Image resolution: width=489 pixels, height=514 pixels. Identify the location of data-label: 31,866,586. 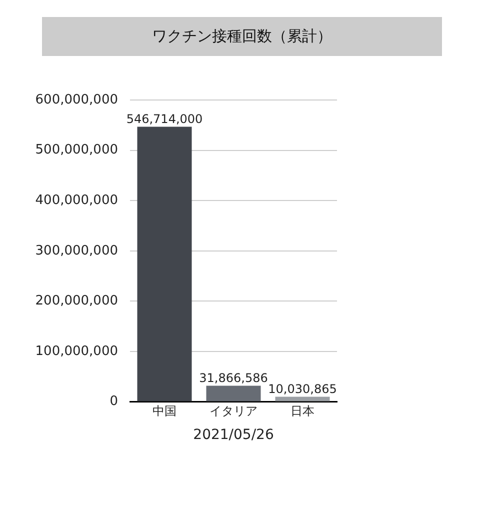
(233, 377).